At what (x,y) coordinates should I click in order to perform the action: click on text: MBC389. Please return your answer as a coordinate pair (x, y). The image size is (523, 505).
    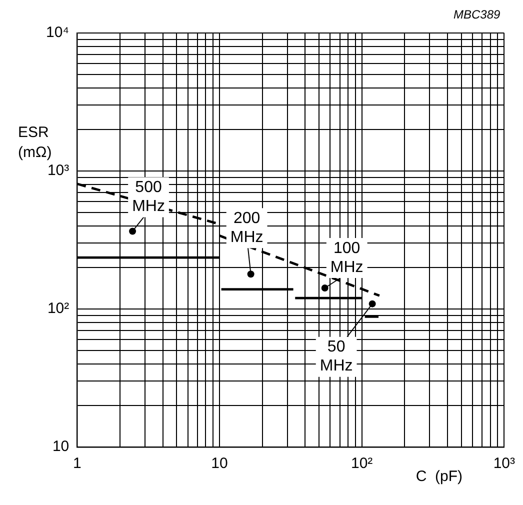
    Looking at the image, I should click on (476, 14).